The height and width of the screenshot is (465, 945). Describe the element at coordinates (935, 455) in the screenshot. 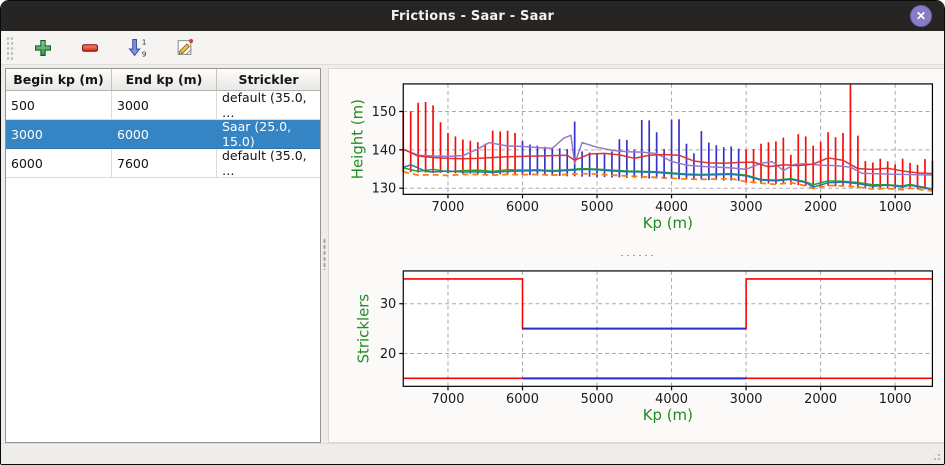

I see `resize-grip` at that location.